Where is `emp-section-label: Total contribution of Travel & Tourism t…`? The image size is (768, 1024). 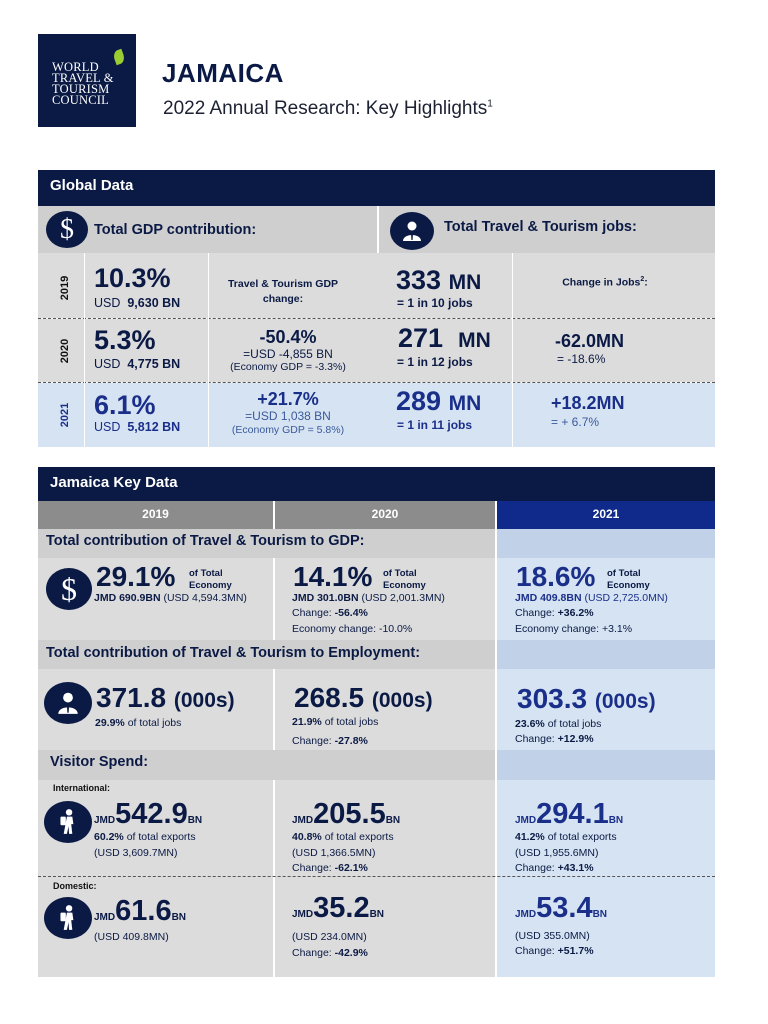
emp-section-label: Total contribution of Travel & Tourism t… is located at coordinates (233, 653).